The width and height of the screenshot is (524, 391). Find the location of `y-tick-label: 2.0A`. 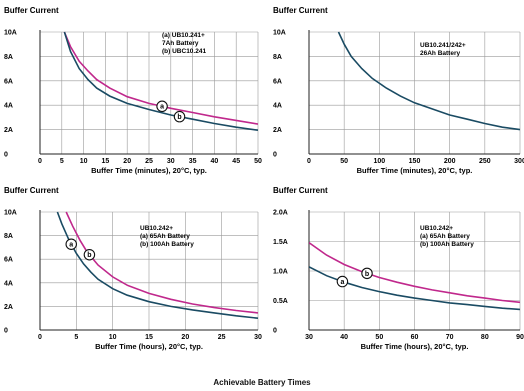

y-tick-label: 2.0A is located at coordinates (280, 213).